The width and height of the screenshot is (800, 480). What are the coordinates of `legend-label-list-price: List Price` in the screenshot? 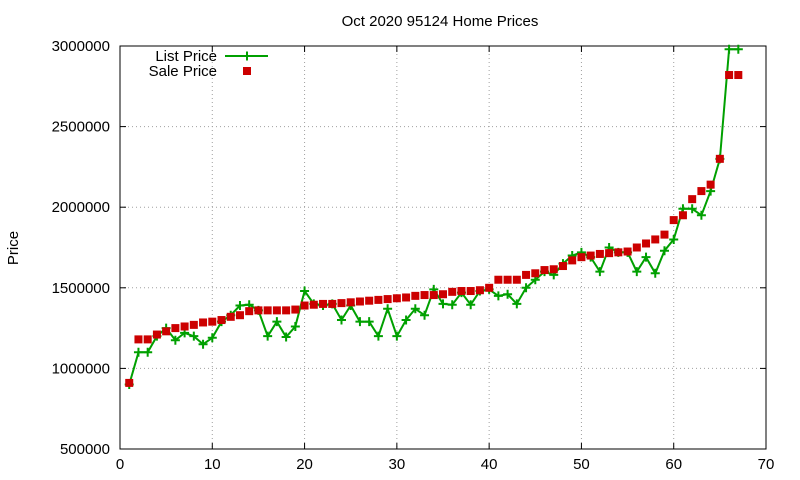 It's located at (186, 56).